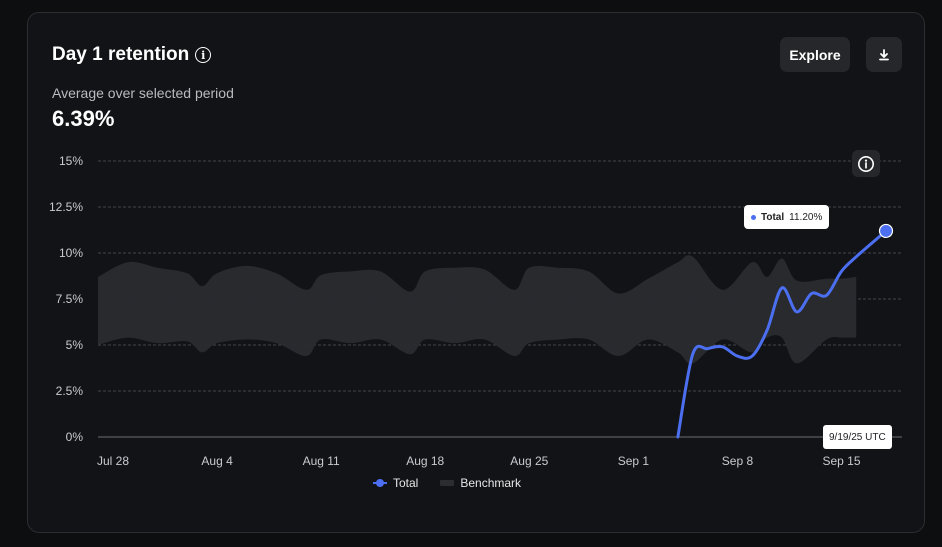  Describe the element at coordinates (71, 161) in the screenshot. I see `y-tick-label: 15%` at that location.